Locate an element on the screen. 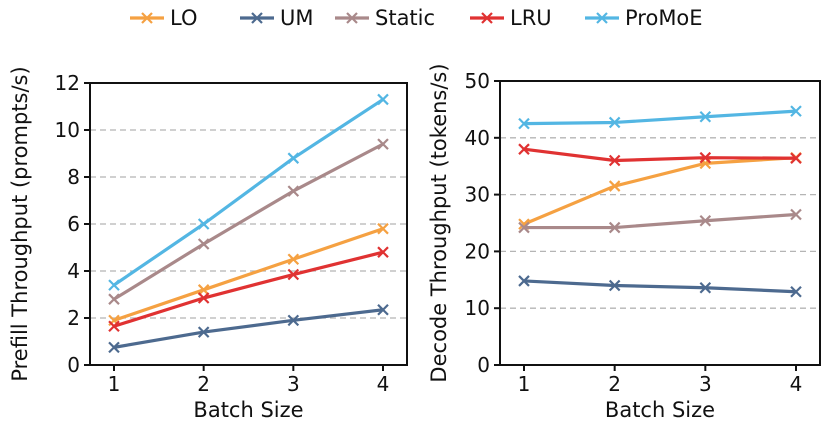  y-tick-label: 20 is located at coordinates (477, 251).